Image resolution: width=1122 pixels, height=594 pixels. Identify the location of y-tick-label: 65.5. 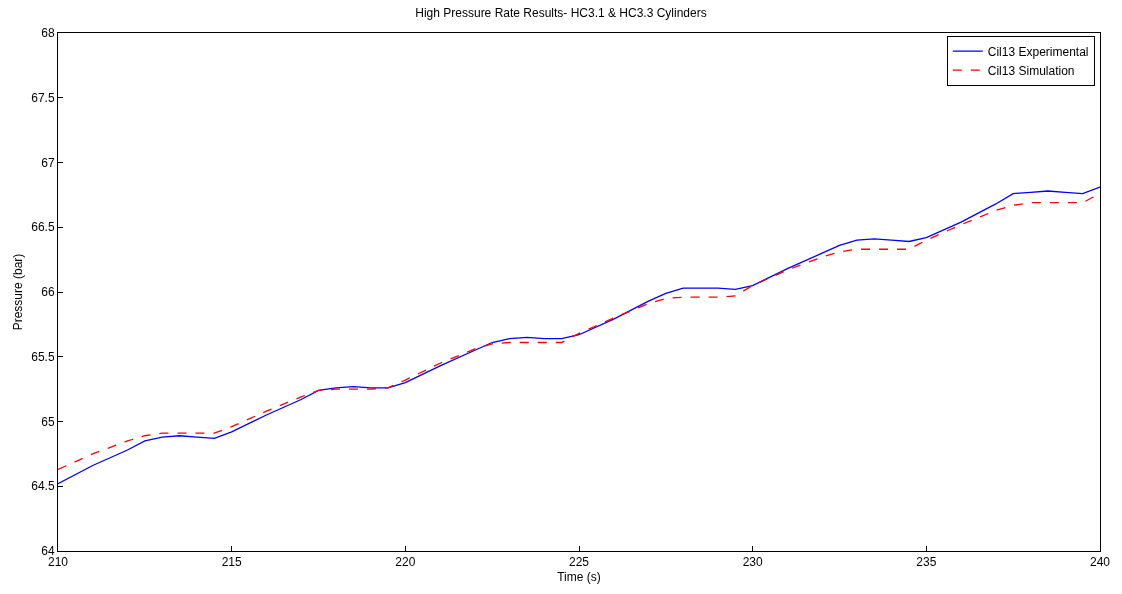
(43, 356).